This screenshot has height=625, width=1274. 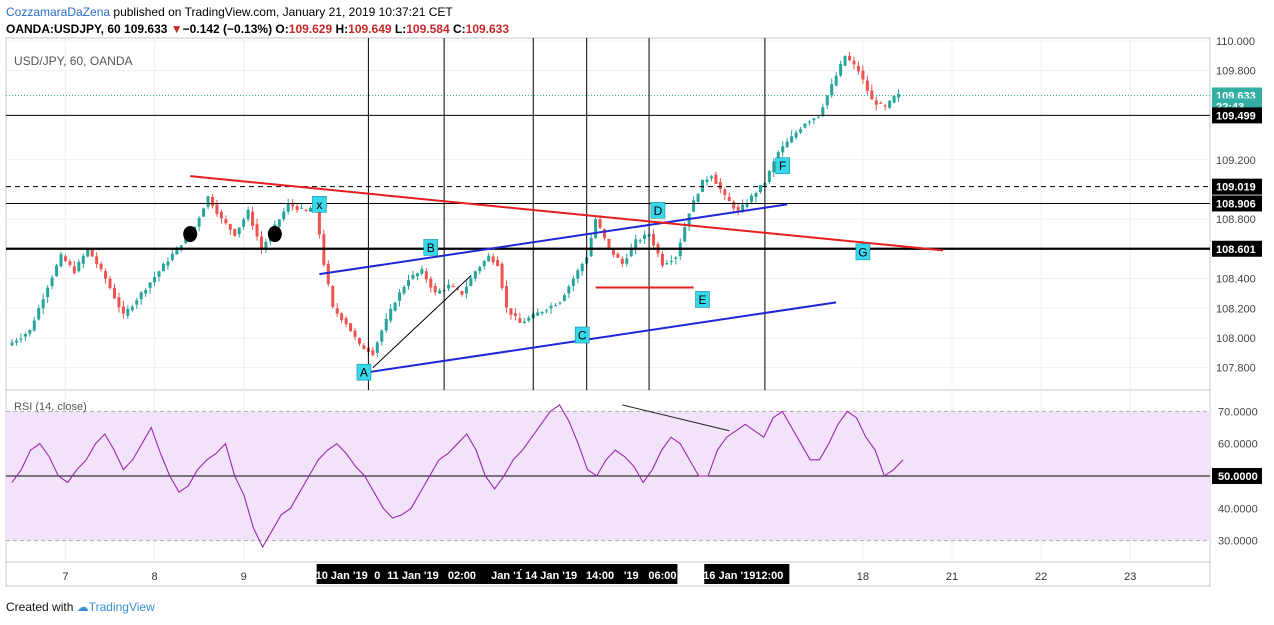 I want to click on rsi-tag-label: 50.0000, so click(x=1238, y=477).